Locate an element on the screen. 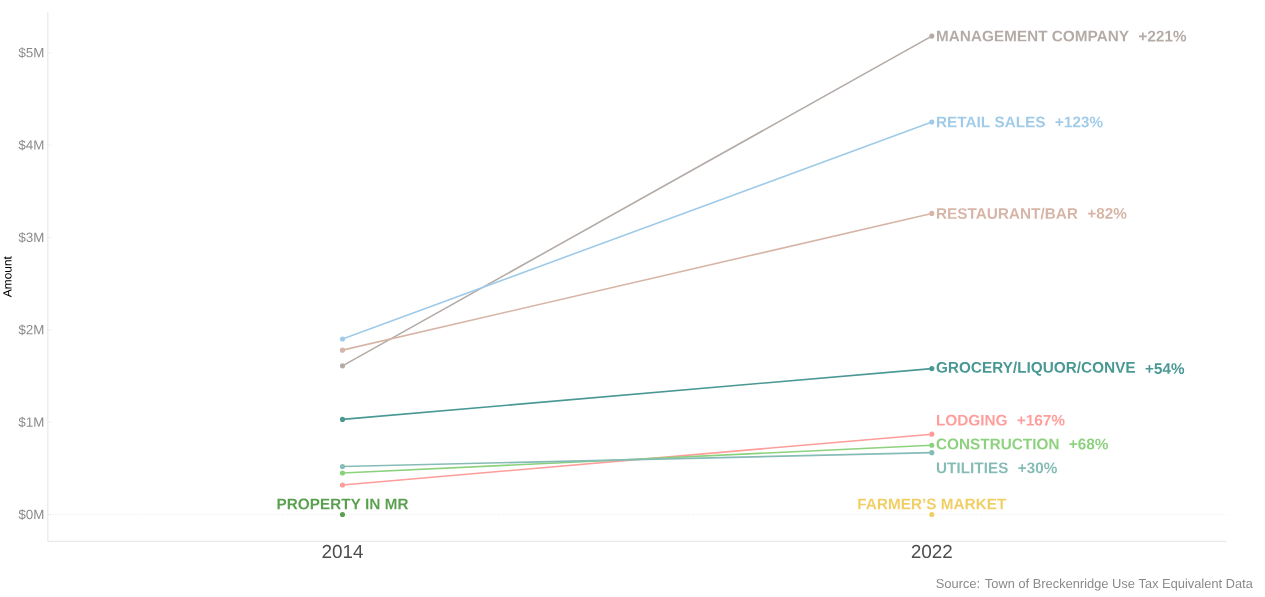  annotation: +123% is located at coordinates (1079, 122).